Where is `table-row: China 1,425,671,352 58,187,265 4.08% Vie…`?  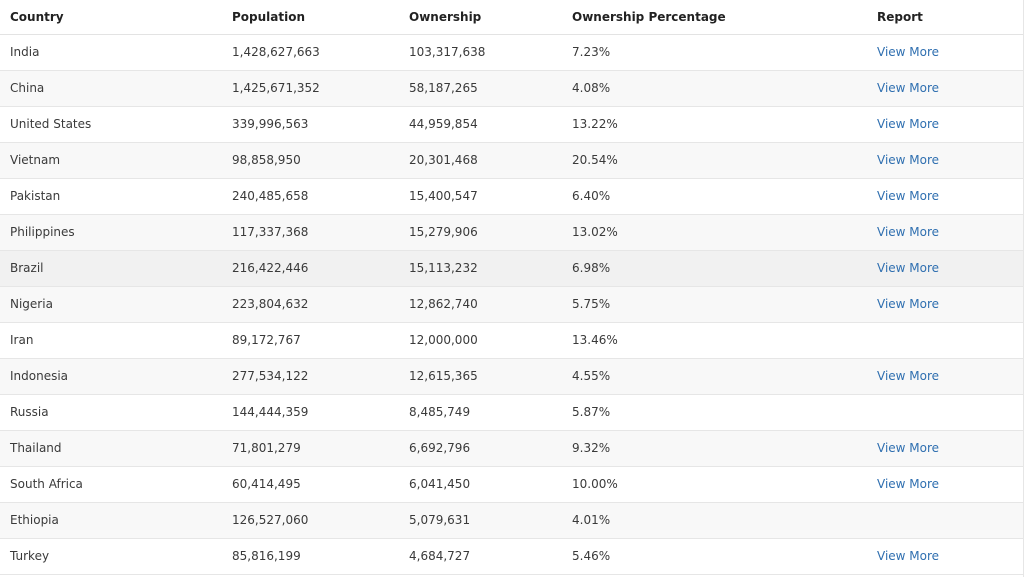 table-row: China 1,425,671,352 58,187,265 4.08% Vie… is located at coordinates (512, 88).